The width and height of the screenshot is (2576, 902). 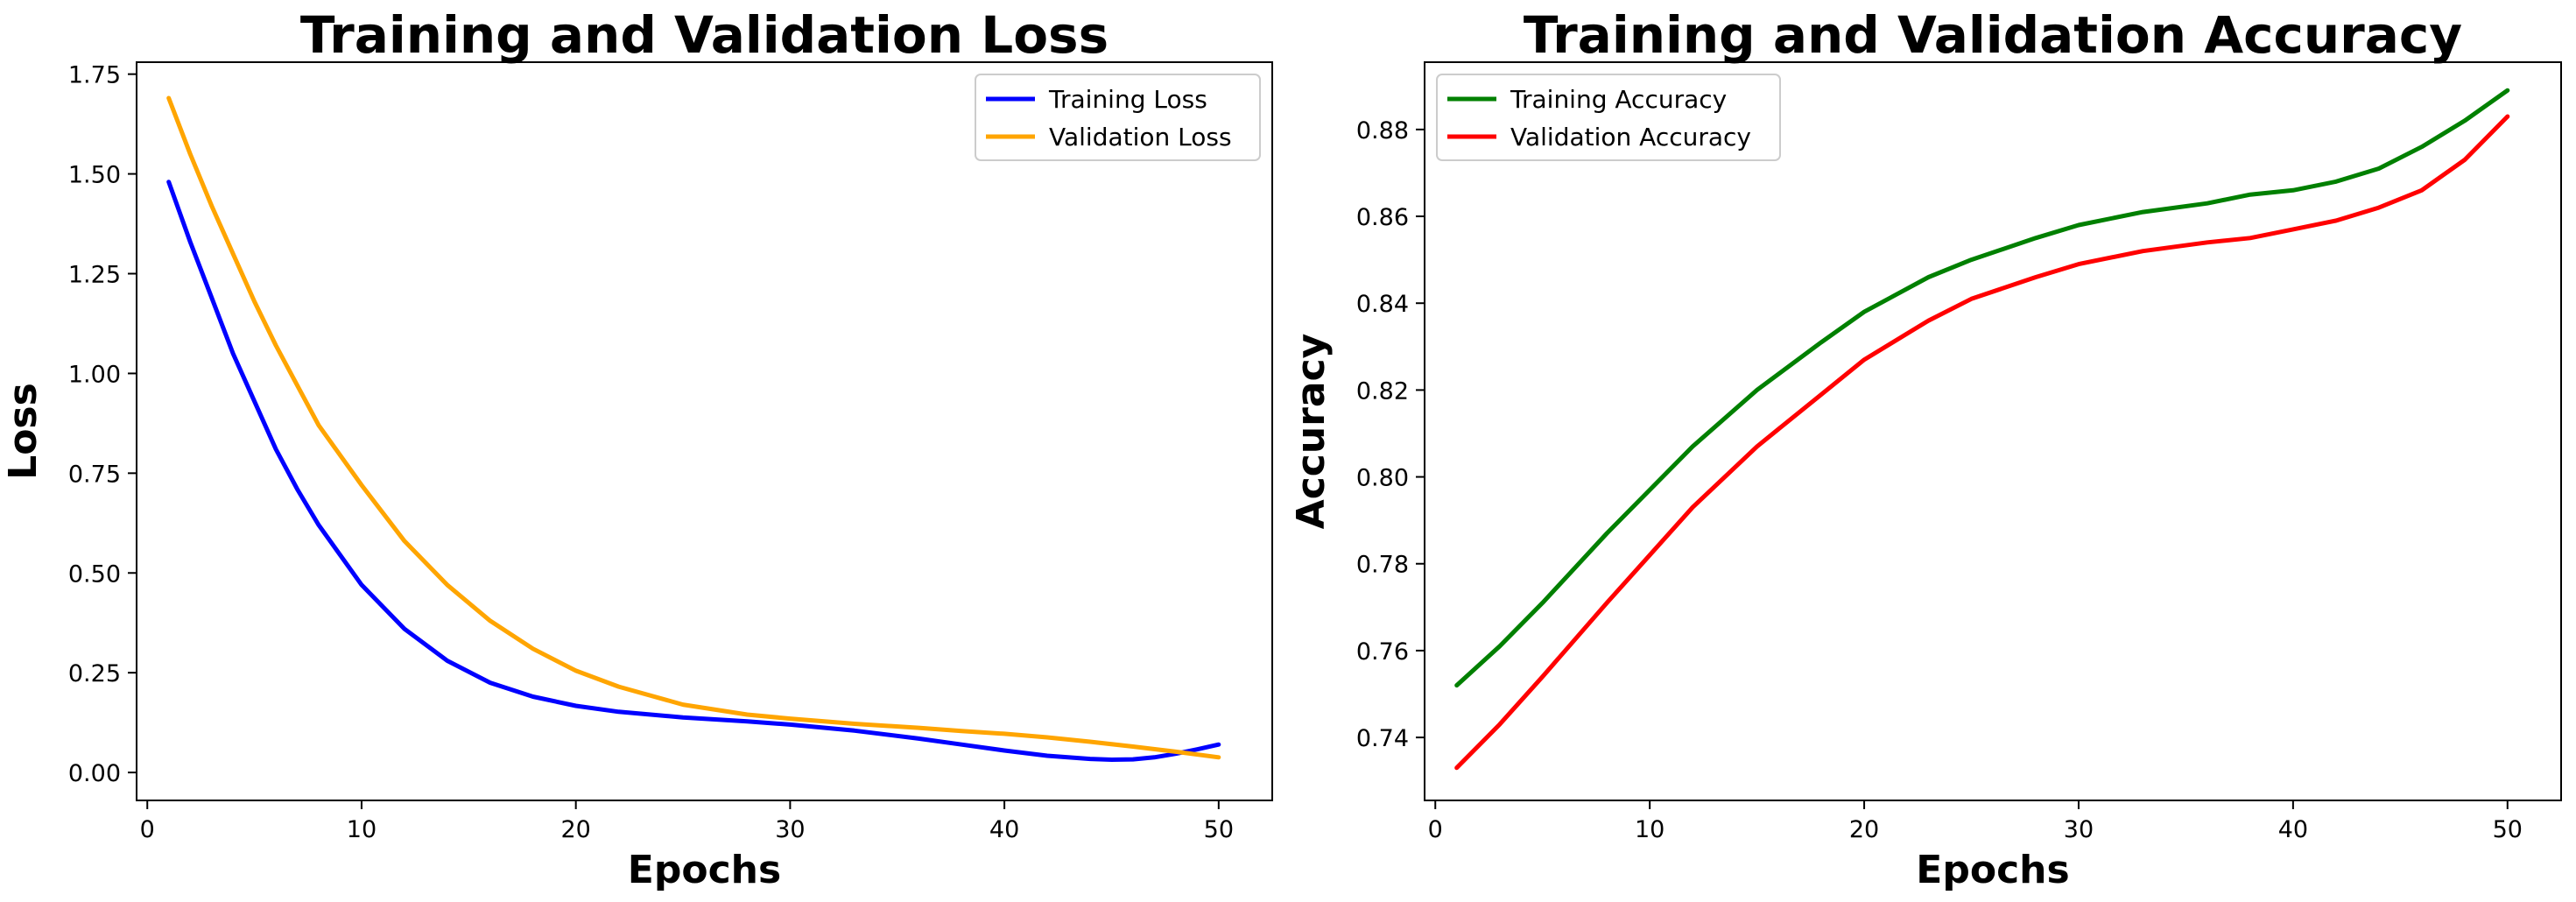 I want to click on y-tick-label: 0.84, so click(x=1382, y=304).